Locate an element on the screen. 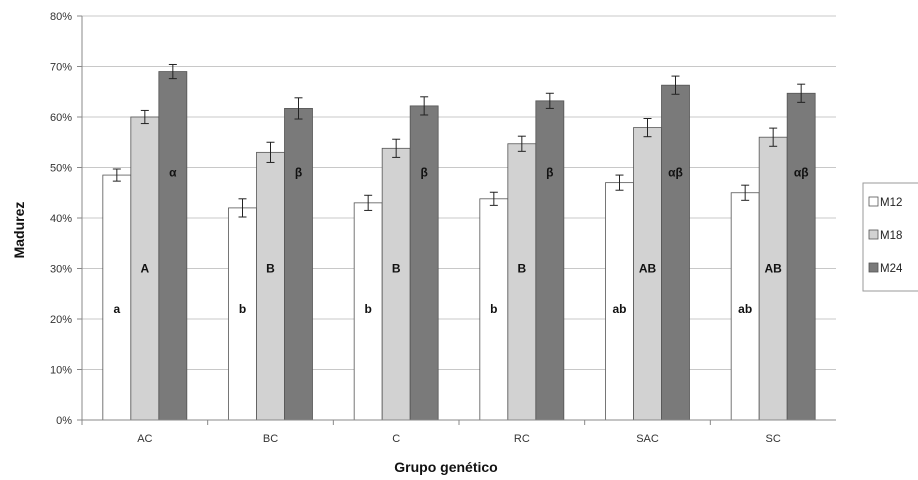 This screenshot has height=480, width=918. x-tick-label: SAC is located at coordinates (647, 439).